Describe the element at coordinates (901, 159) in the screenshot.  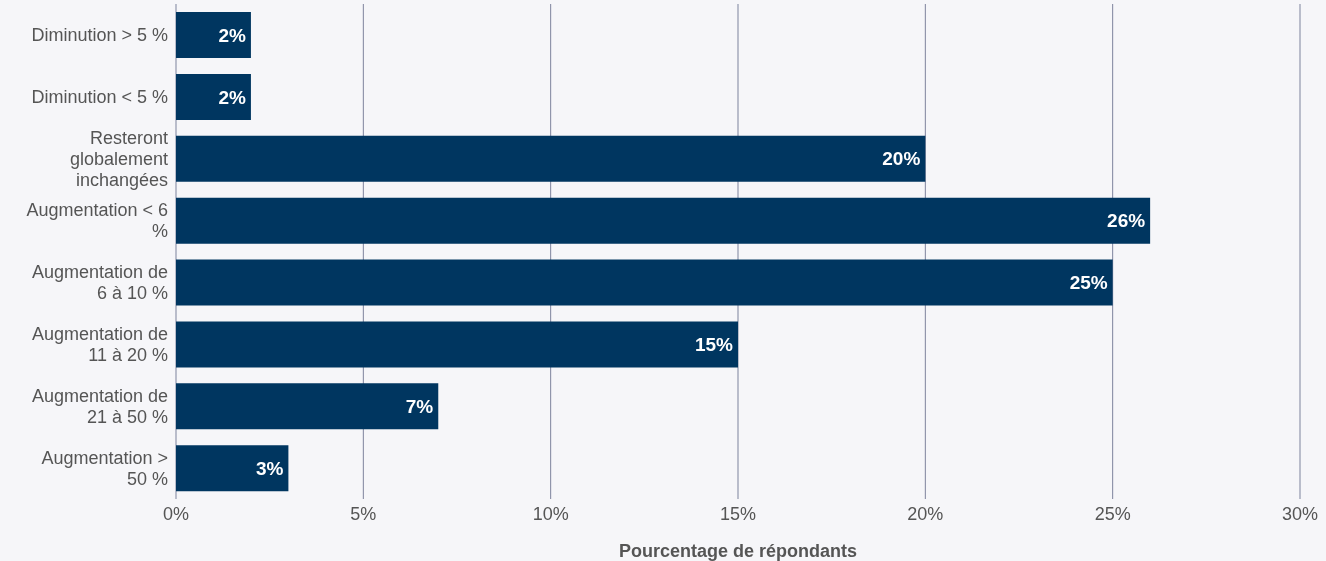
I see `data-label: 20%` at that location.